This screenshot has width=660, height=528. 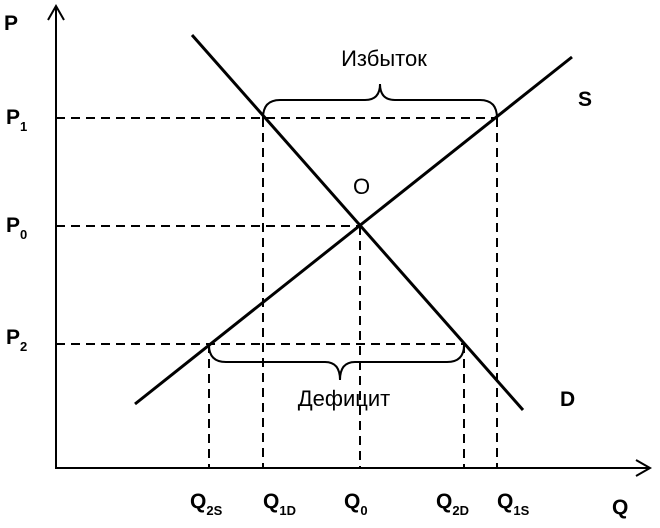 I want to click on deficit-brace, so click(x=336, y=362).